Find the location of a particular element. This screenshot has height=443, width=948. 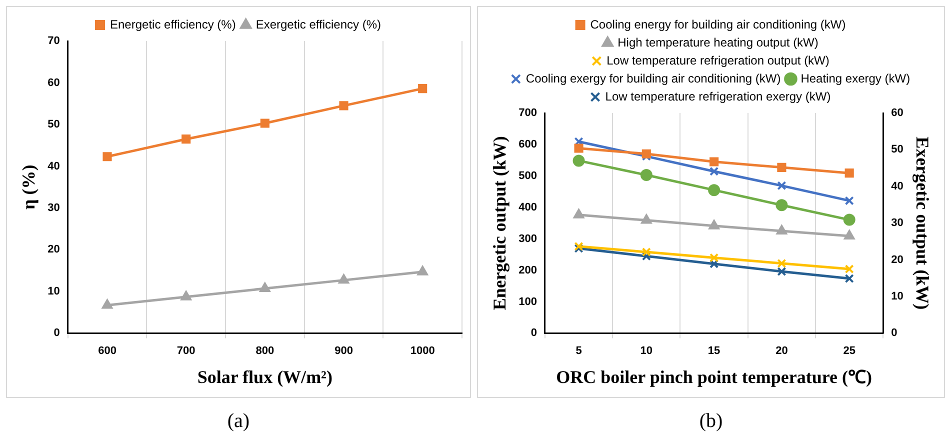

y-tick-label: 700 is located at coordinates (527, 113).